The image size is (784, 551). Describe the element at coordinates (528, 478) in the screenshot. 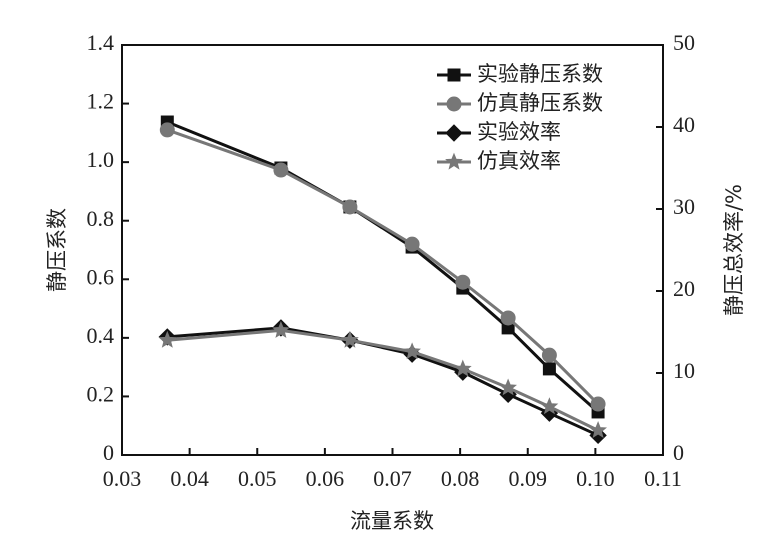

I see `x-tick-label: 0.09` at that location.